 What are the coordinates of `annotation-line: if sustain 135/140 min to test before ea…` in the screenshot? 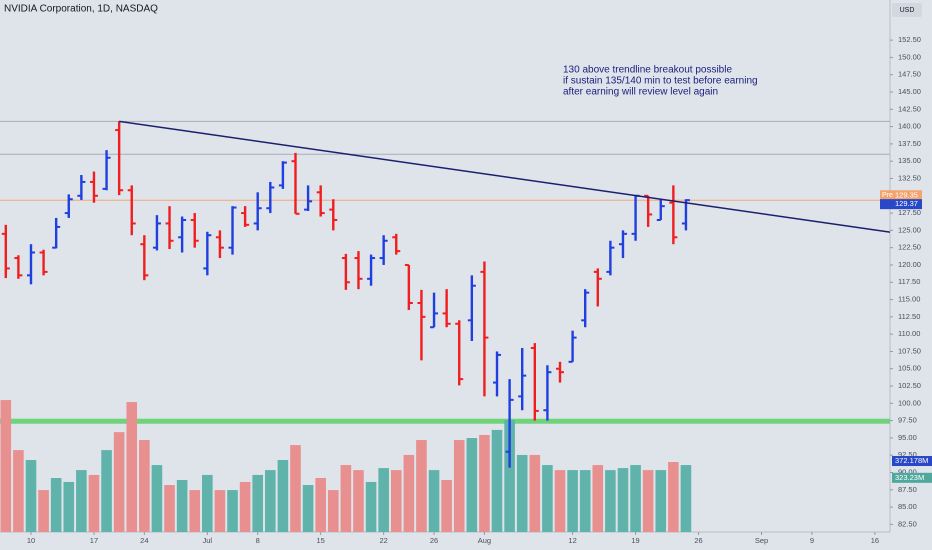 It's located at (660, 81).